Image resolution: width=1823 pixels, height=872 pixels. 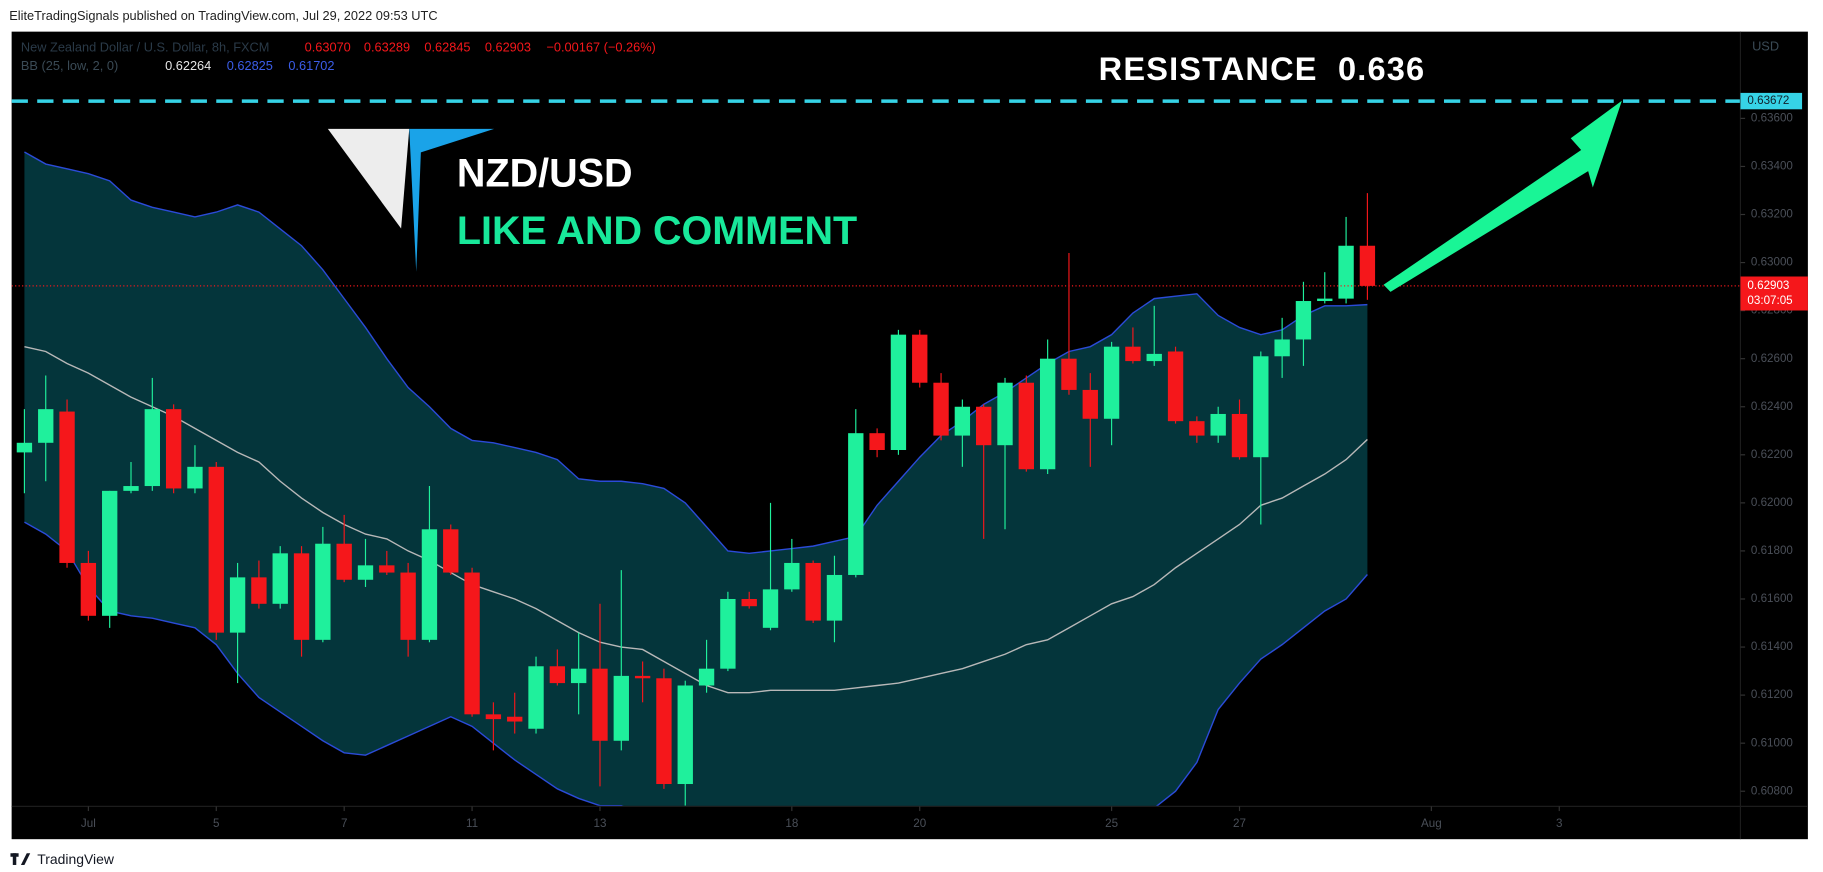 I want to click on x-tick-label: Aug, so click(x=1431, y=823).